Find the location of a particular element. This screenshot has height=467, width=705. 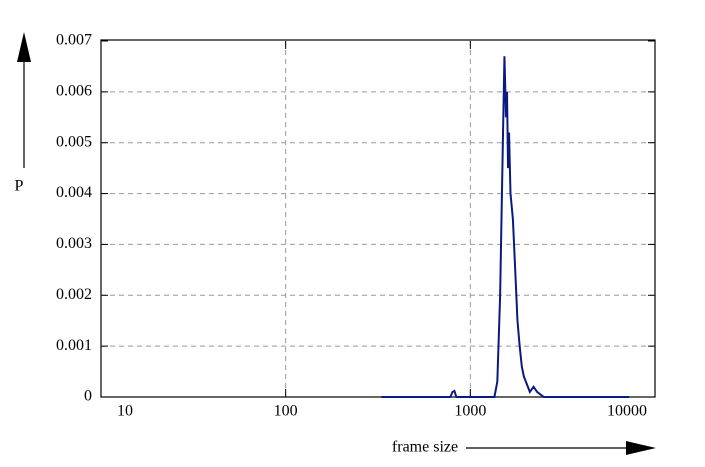

y-axis-label: P is located at coordinates (19, 186).